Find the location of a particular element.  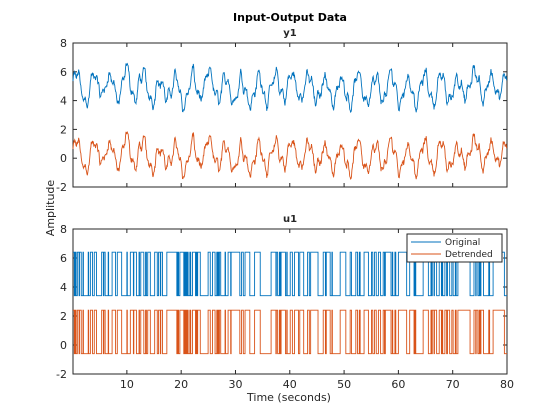

y-tick-label-u1-3: 4 is located at coordinates (63, 287).